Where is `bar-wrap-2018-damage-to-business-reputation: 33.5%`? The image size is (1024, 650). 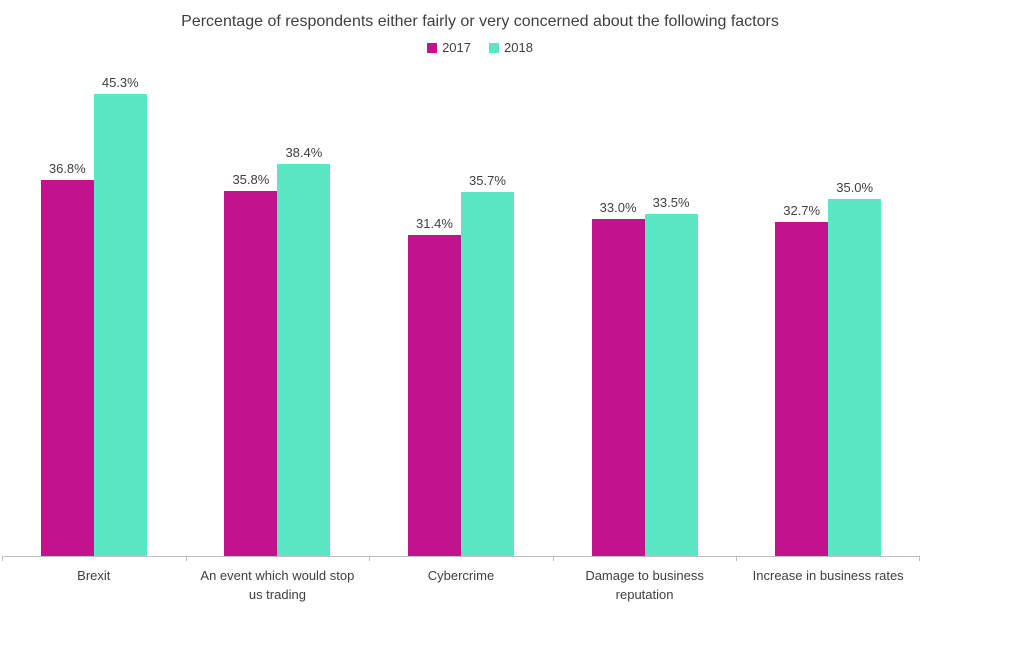 bar-wrap-2018-damage-to-business-reputation: 33.5% is located at coordinates (671, 375).